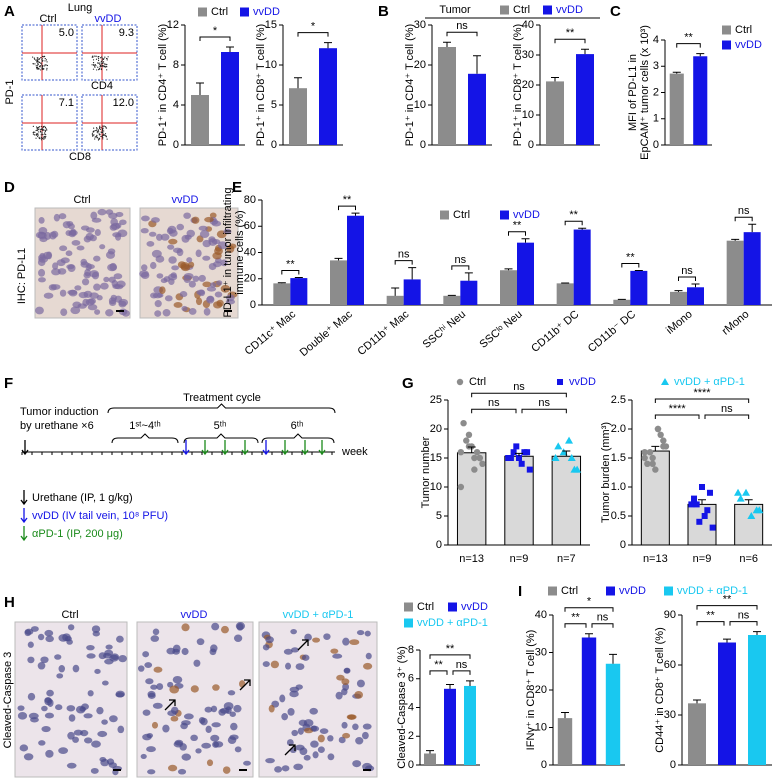 The width and height of the screenshot is (782, 783). Describe the element at coordinates (123, 103) in the screenshot. I see `quadrant-value: 12.0` at that location.